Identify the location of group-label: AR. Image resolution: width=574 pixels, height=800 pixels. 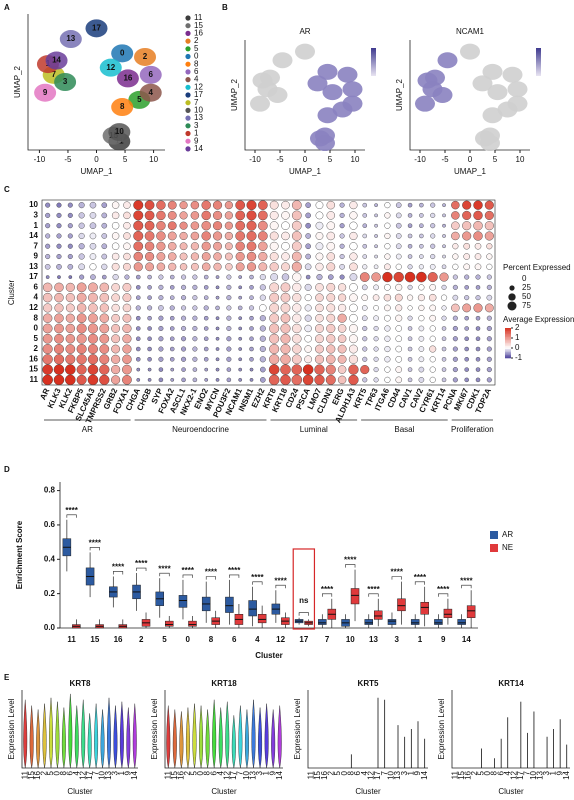
(87, 429).